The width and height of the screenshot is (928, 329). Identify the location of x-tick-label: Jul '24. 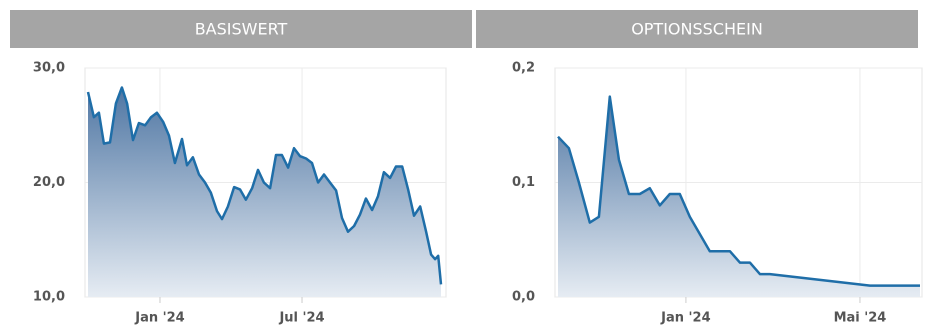
(301, 318).